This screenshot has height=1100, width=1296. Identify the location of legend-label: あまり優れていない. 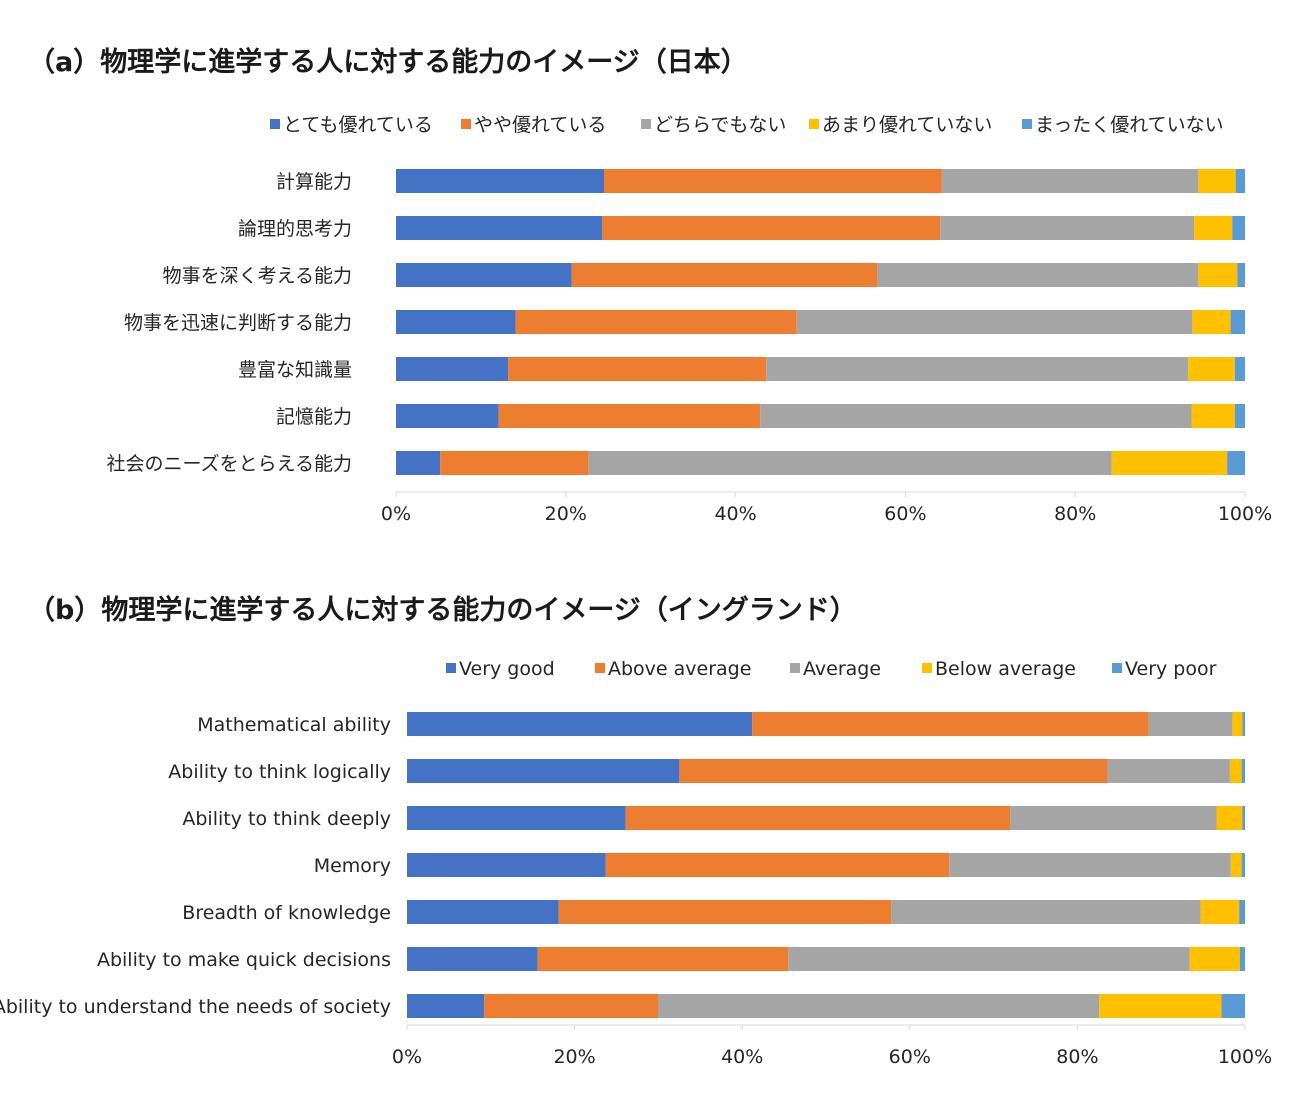
(907, 125).